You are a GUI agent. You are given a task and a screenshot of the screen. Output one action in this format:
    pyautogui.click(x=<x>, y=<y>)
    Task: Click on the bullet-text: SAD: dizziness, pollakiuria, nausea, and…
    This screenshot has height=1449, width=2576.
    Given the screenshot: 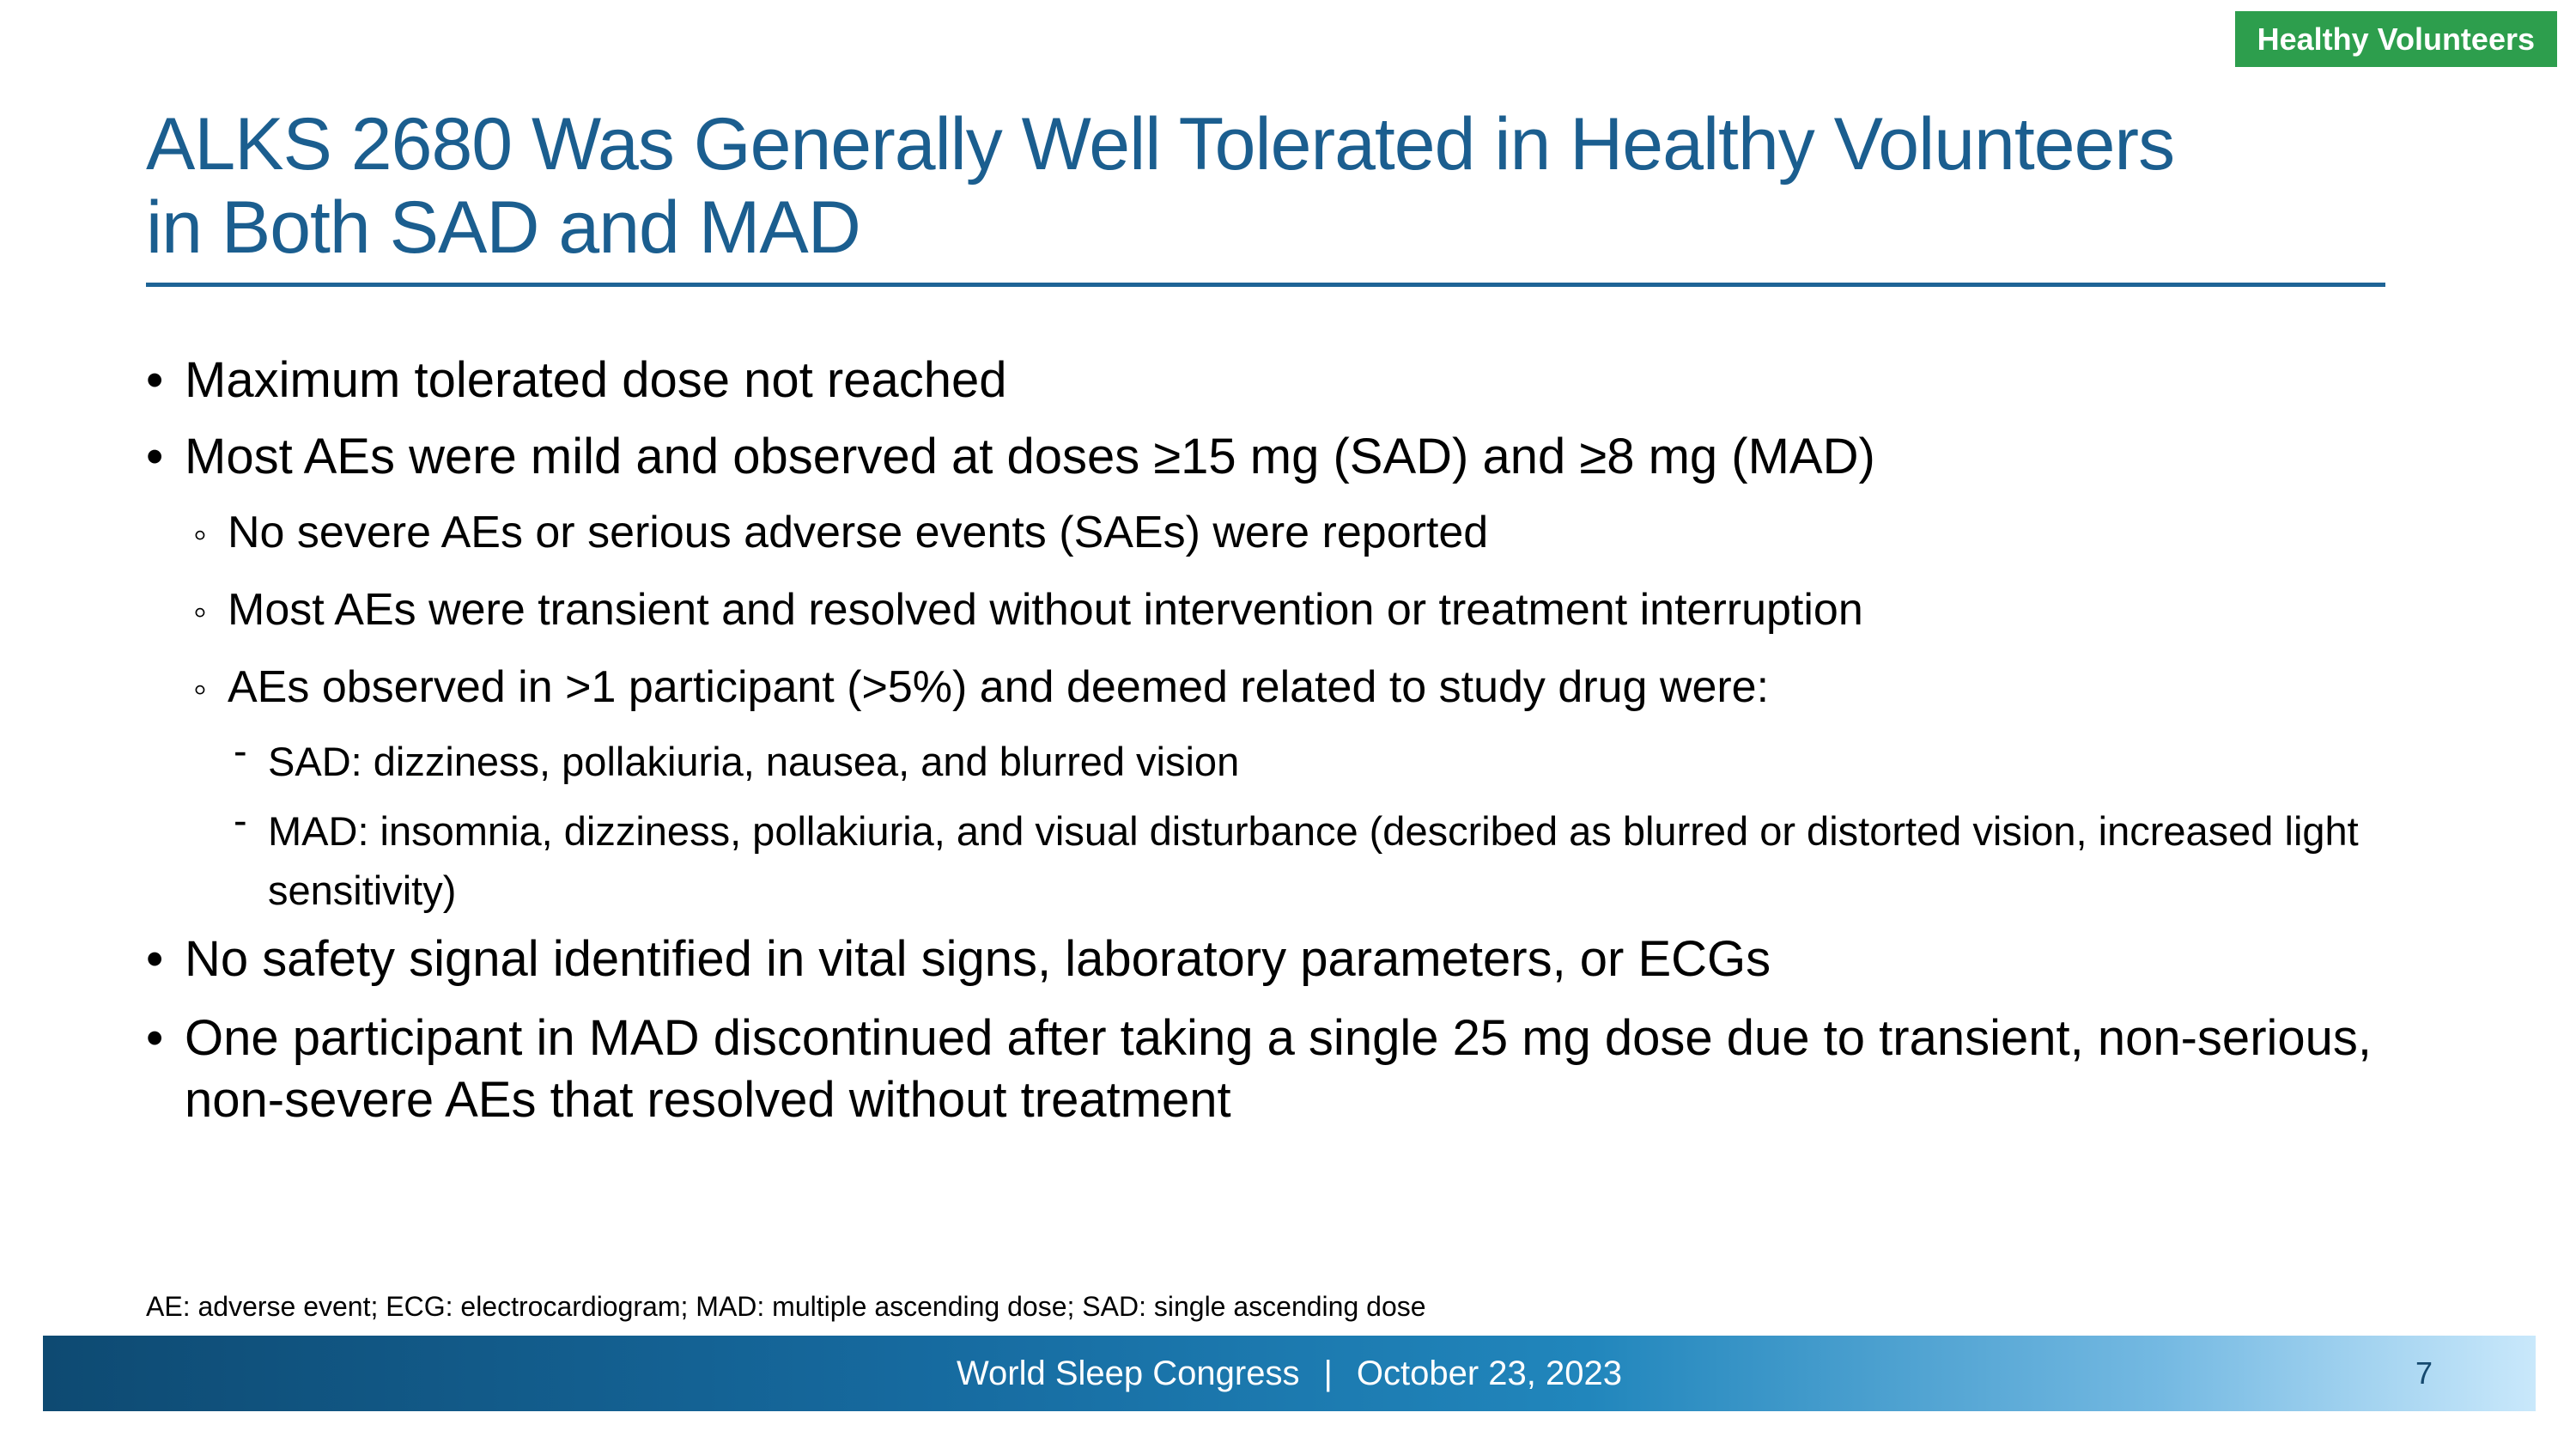 What is the action you would take?
    pyautogui.click(x=754, y=761)
    